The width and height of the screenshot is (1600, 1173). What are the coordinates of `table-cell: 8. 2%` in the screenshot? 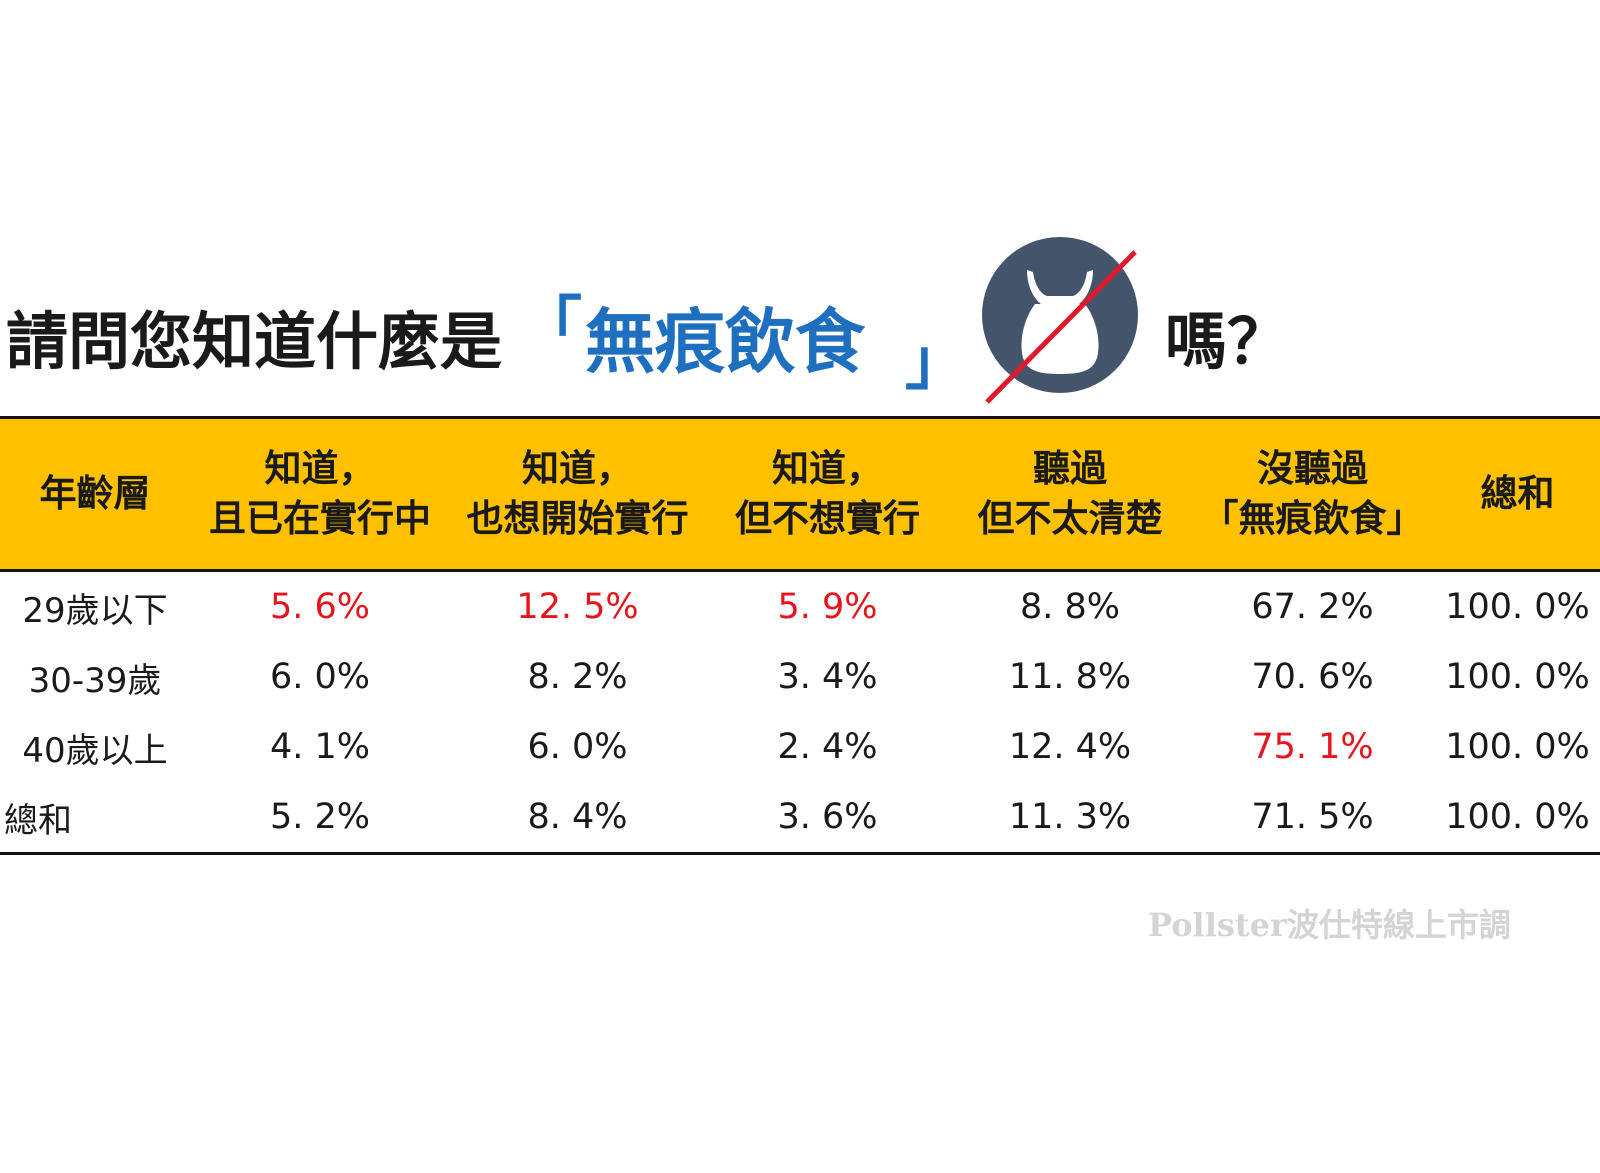 It's located at (577, 677).